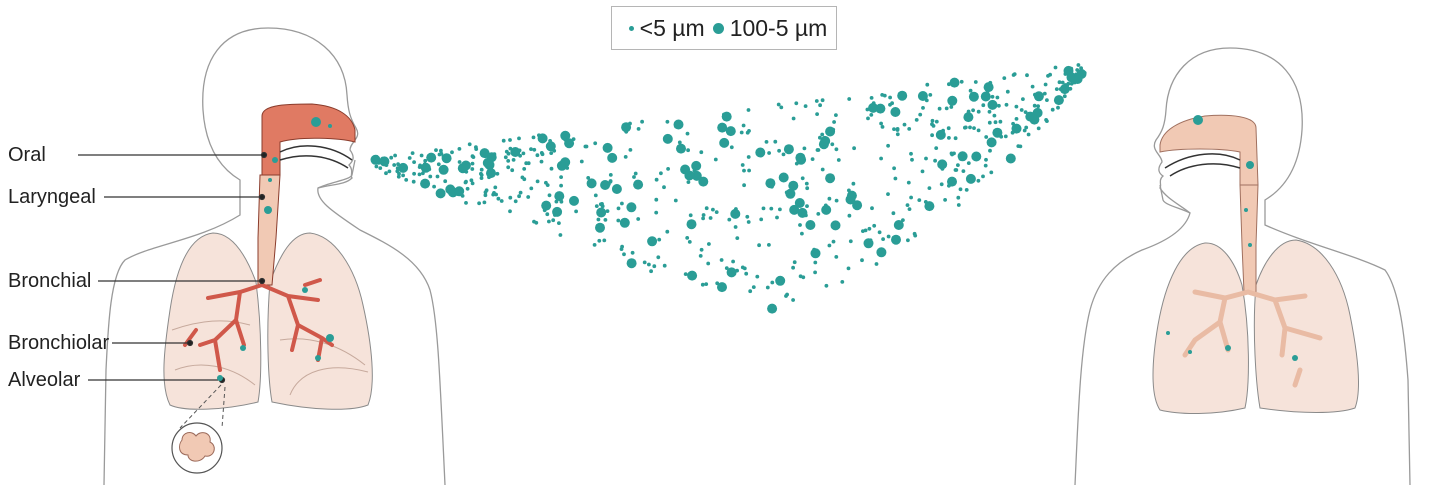  Describe the element at coordinates (308, 139) in the screenshot. I see `emitter-nasal-oral-cavity` at that location.